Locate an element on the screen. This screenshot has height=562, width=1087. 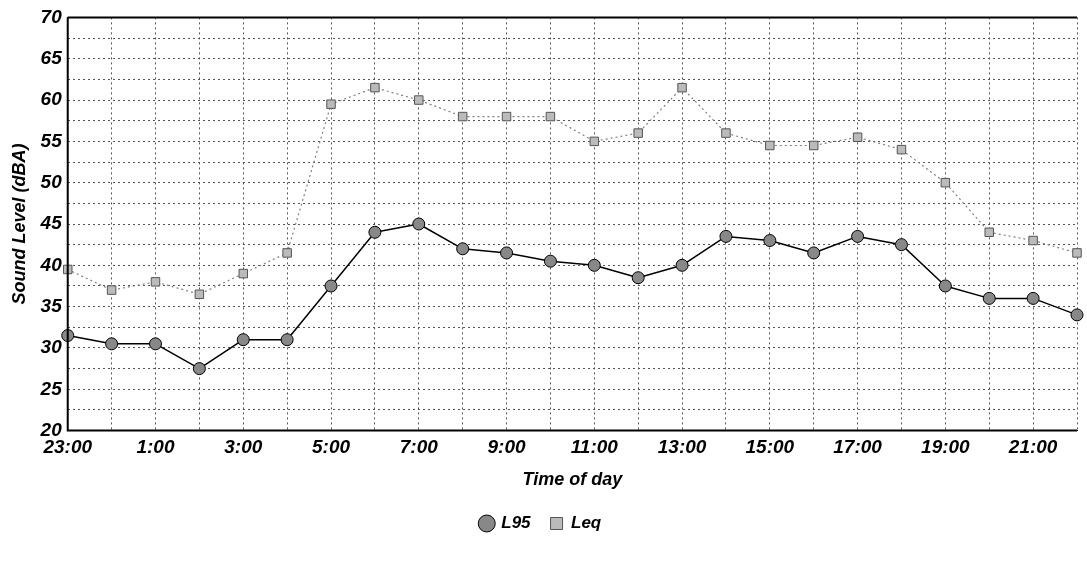
y-tick-label: 45 is located at coordinates (51, 223).